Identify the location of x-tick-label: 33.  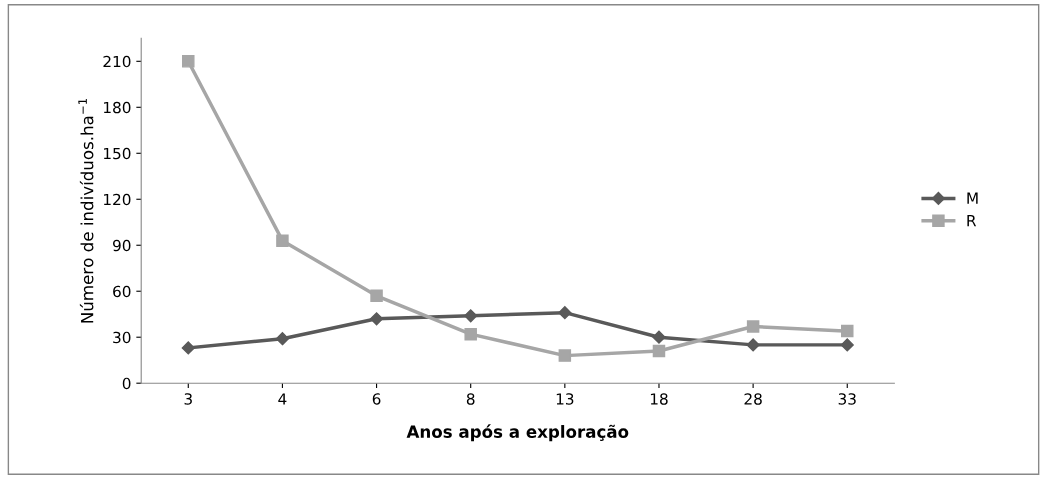
(847, 399).